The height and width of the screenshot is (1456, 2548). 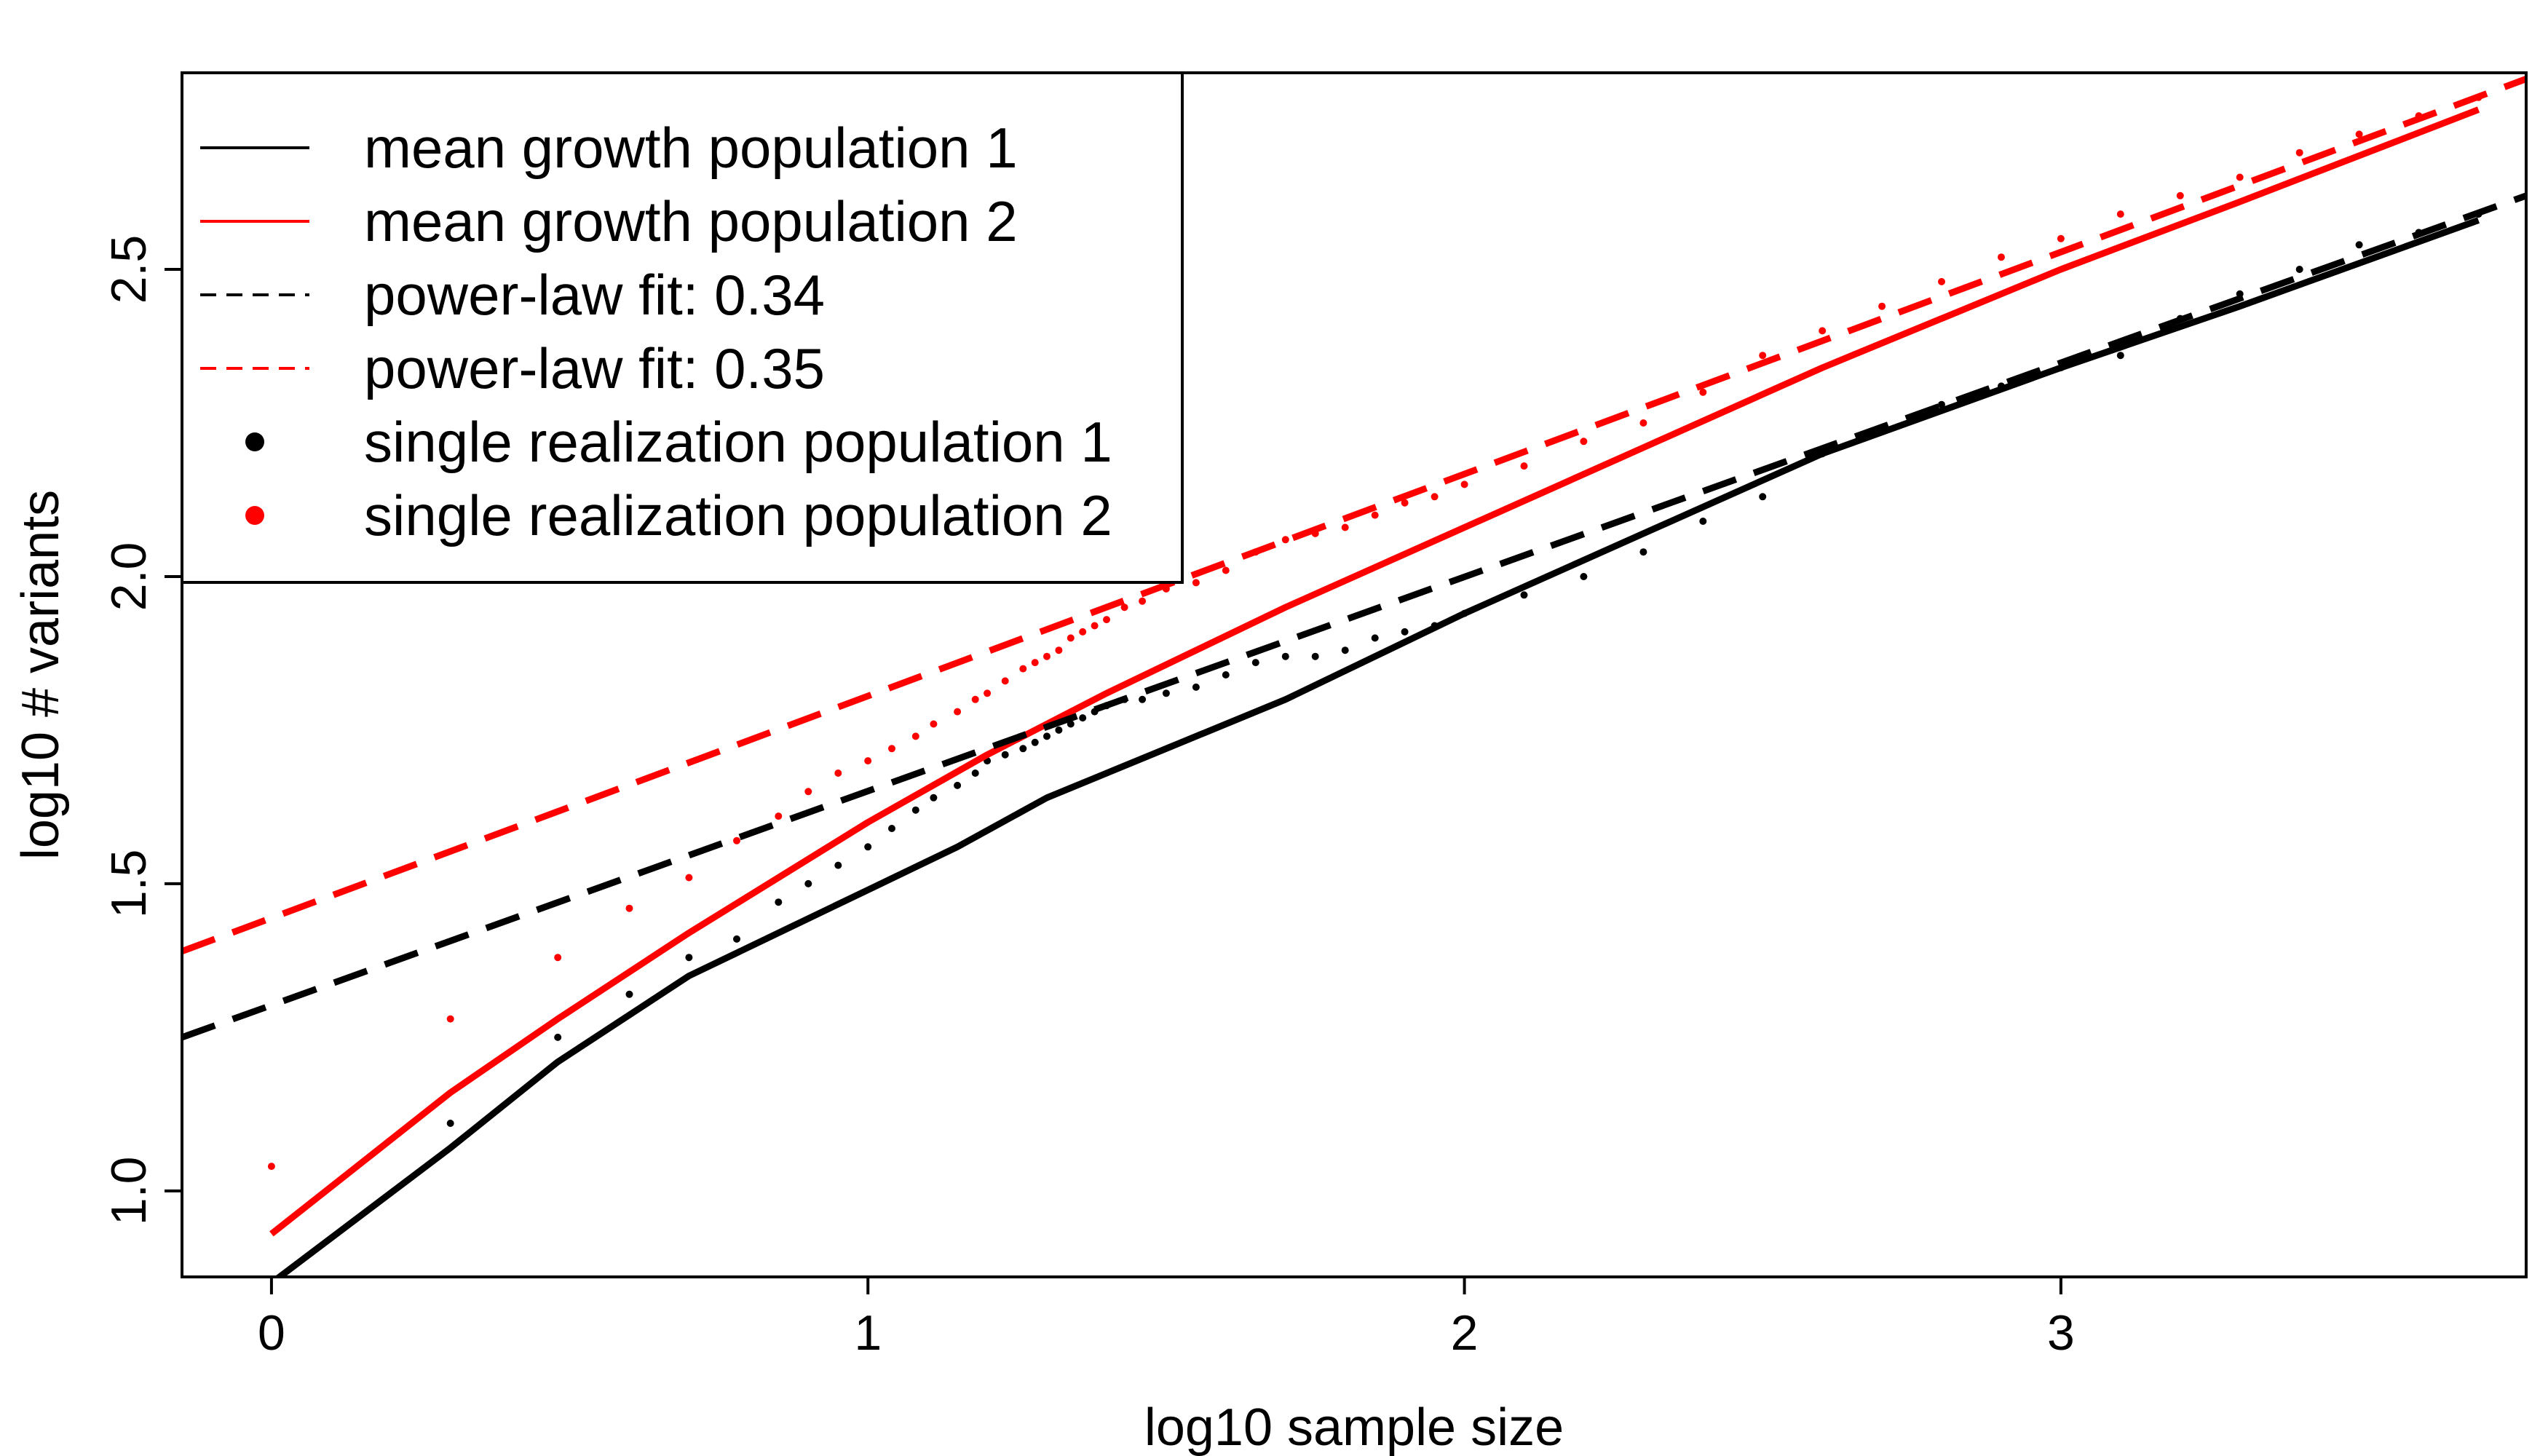 What do you see at coordinates (1465, 1333) in the screenshot?
I see `x-tick-label: 2` at bounding box center [1465, 1333].